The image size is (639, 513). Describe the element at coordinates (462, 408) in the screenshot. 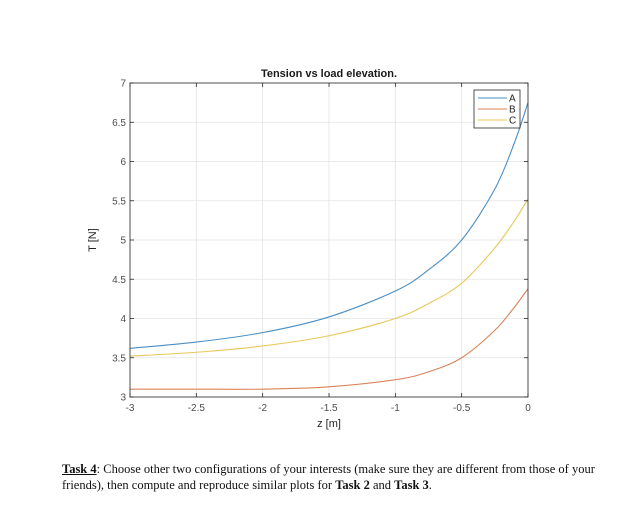

I see `x-tick-label: -0.5` at that location.